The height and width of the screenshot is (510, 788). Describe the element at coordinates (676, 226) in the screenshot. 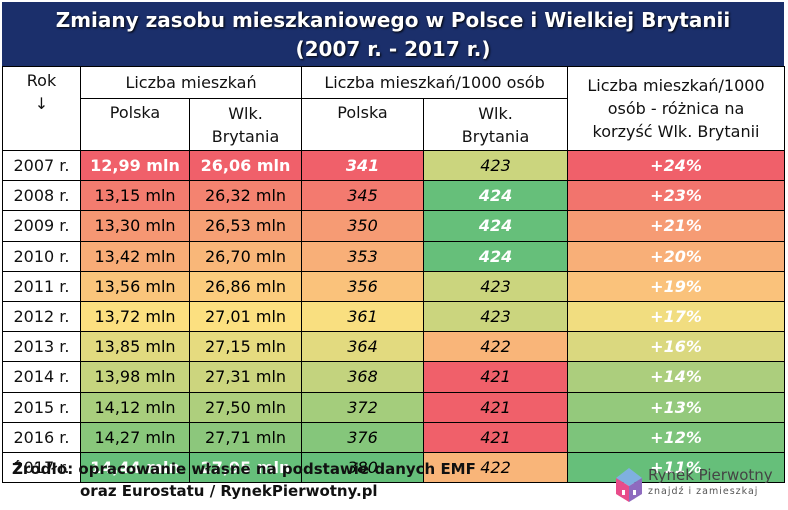

I see `cell-diff: +21%` at that location.